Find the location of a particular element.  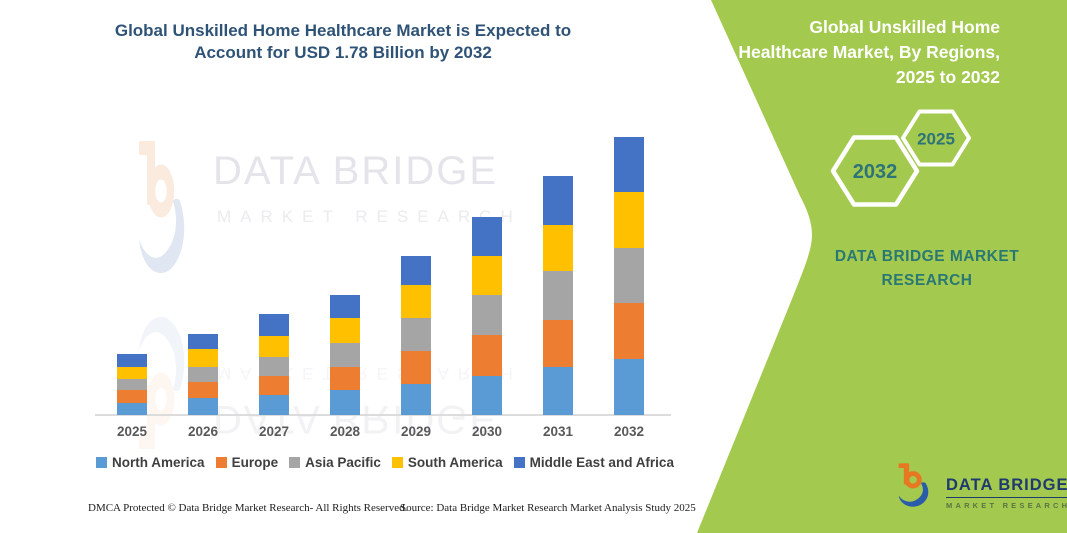

bar-2030 is located at coordinates (487, 315).